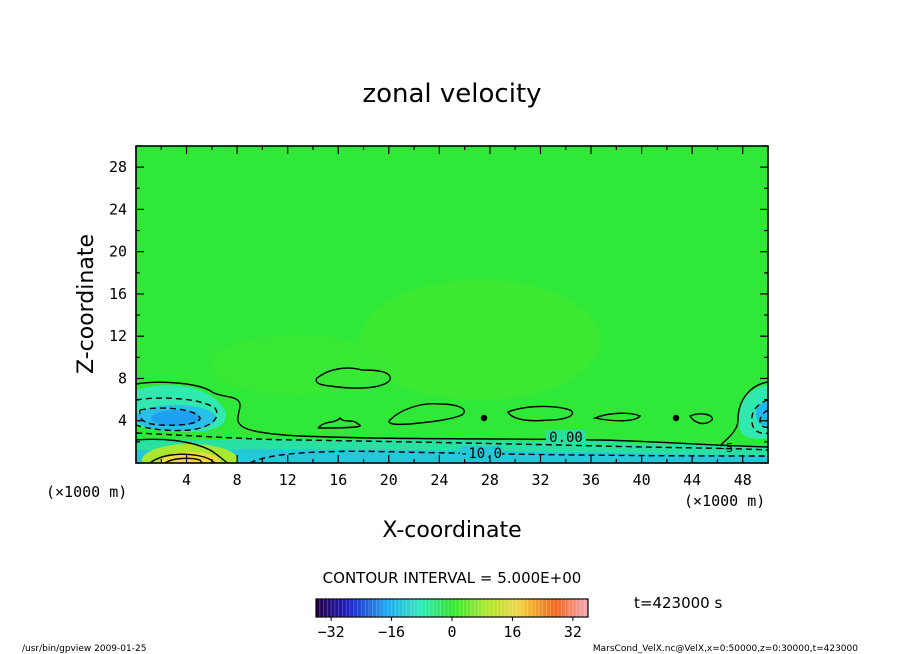  I want to click on negative-contour-lines, so click(452, 430).